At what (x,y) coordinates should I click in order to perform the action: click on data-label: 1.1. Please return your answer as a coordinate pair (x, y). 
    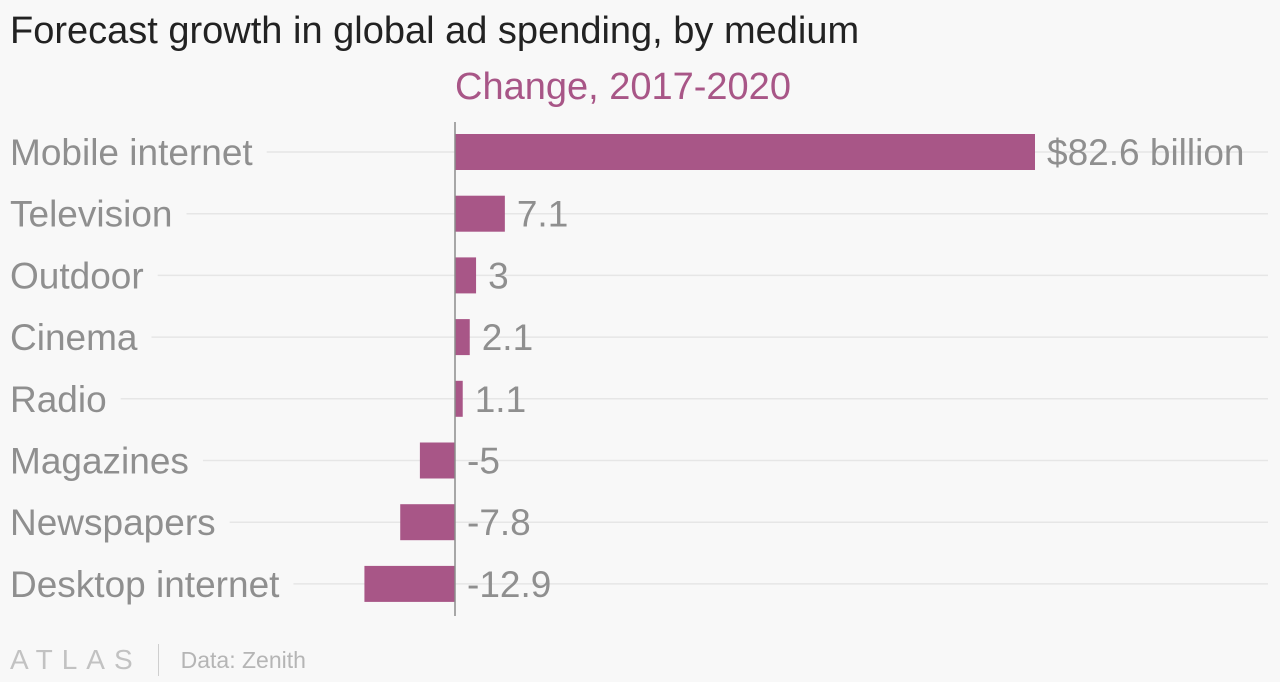
    Looking at the image, I should click on (500, 399).